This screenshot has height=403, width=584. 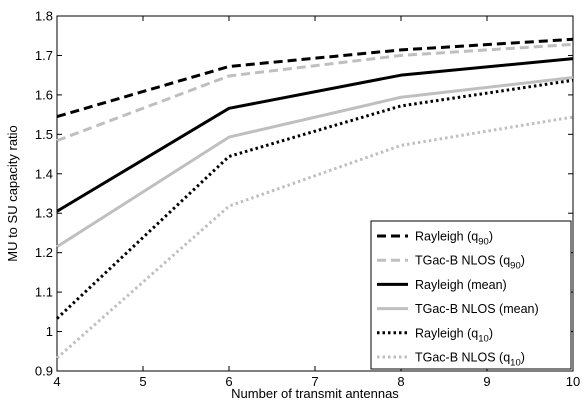 What do you see at coordinates (56, 381) in the screenshot?
I see `x-tick-label: 4` at bounding box center [56, 381].